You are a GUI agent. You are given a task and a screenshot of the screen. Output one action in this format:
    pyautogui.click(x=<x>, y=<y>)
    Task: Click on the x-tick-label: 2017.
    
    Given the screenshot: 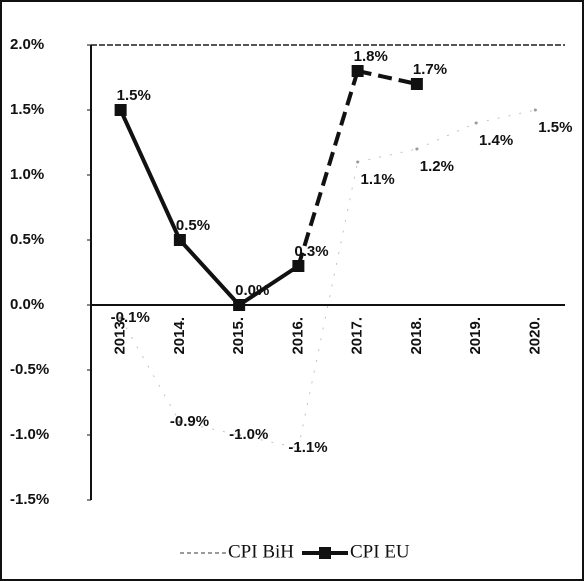 What is the action you would take?
    pyautogui.click(x=357, y=336)
    